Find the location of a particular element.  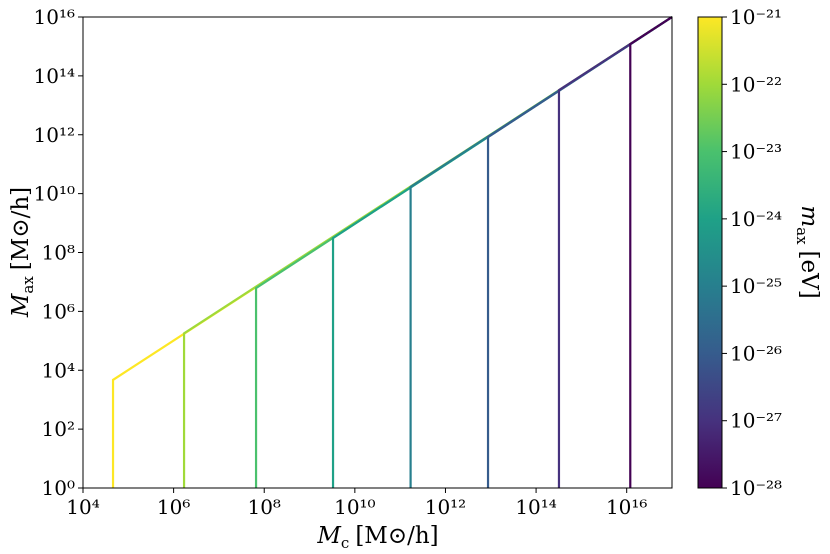

x-tick-label: 10¹⁴ is located at coordinates (535, 507).